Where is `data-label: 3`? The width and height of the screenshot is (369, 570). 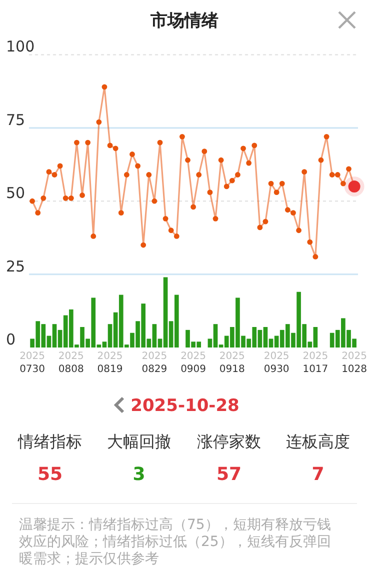
data-label: 3 is located at coordinates (139, 474).